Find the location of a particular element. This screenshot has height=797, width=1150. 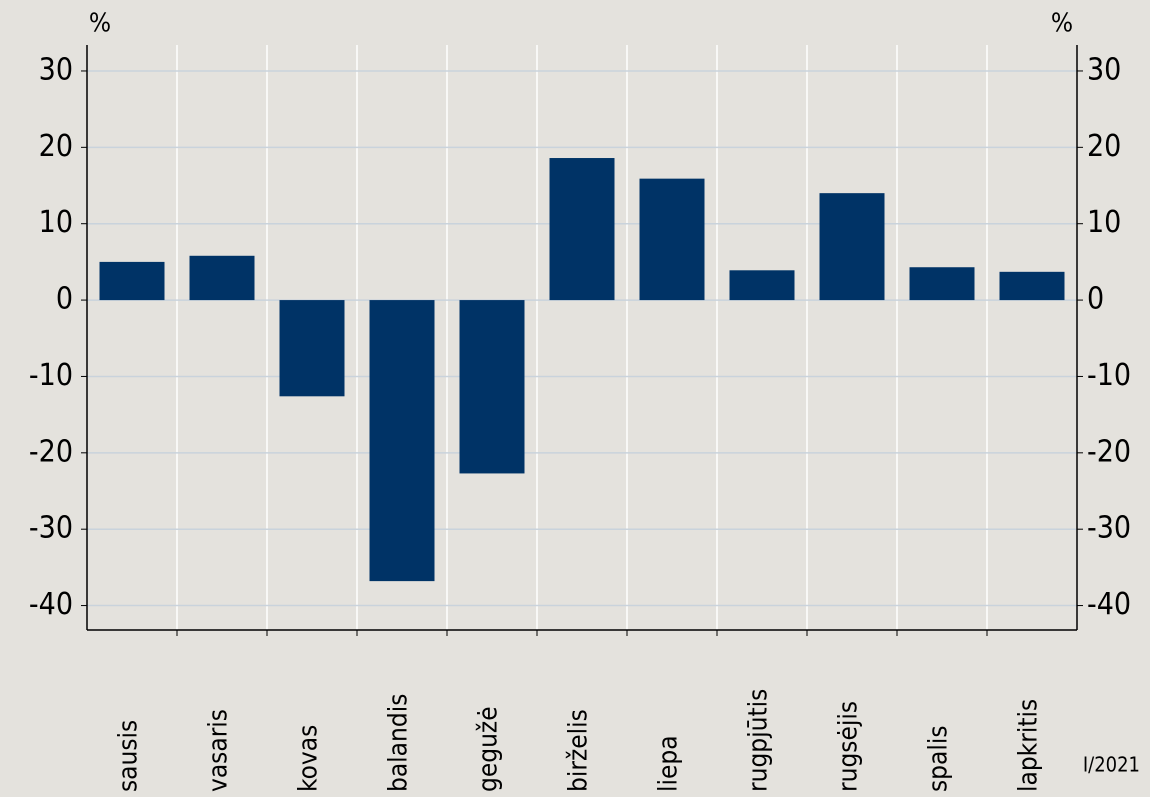

x-tick-label: lapkritis is located at coordinates (1029, 745).